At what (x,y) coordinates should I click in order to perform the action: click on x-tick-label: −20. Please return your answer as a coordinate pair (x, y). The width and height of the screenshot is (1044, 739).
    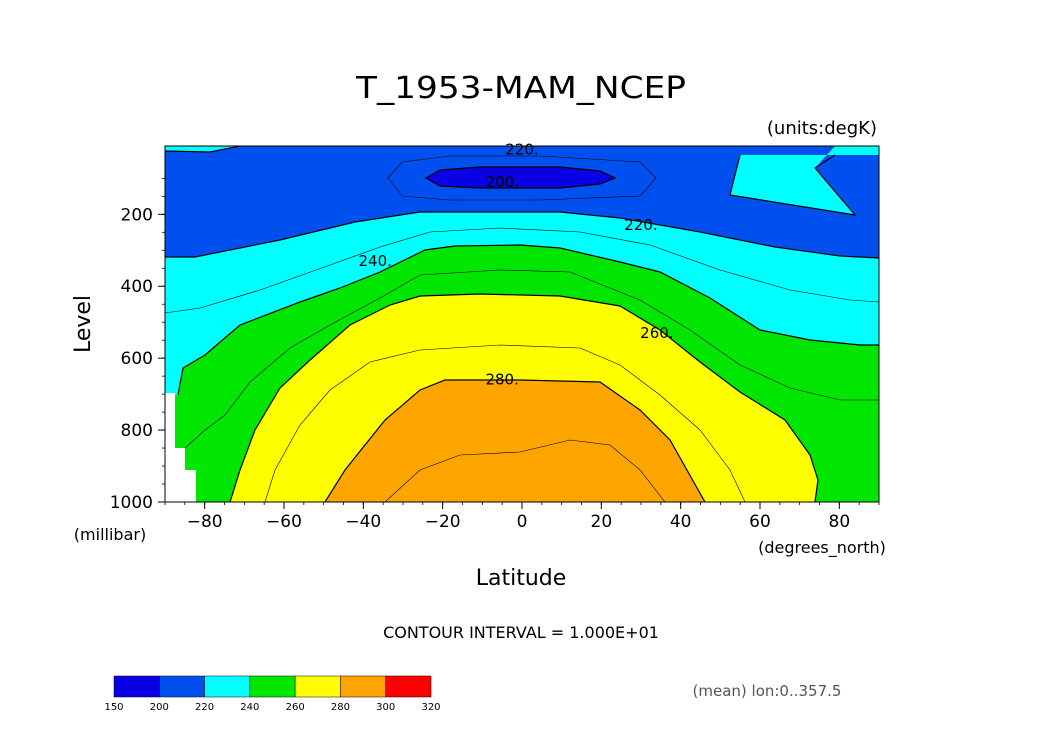
    Looking at the image, I should click on (443, 522).